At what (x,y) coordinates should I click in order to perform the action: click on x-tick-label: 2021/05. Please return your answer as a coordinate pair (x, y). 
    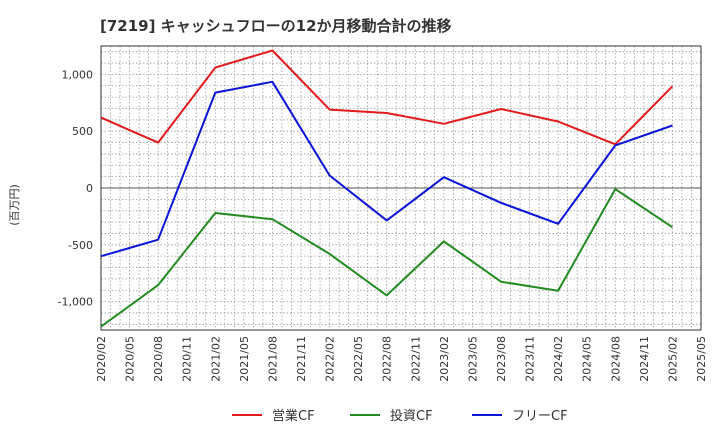
    Looking at the image, I should click on (244, 359).